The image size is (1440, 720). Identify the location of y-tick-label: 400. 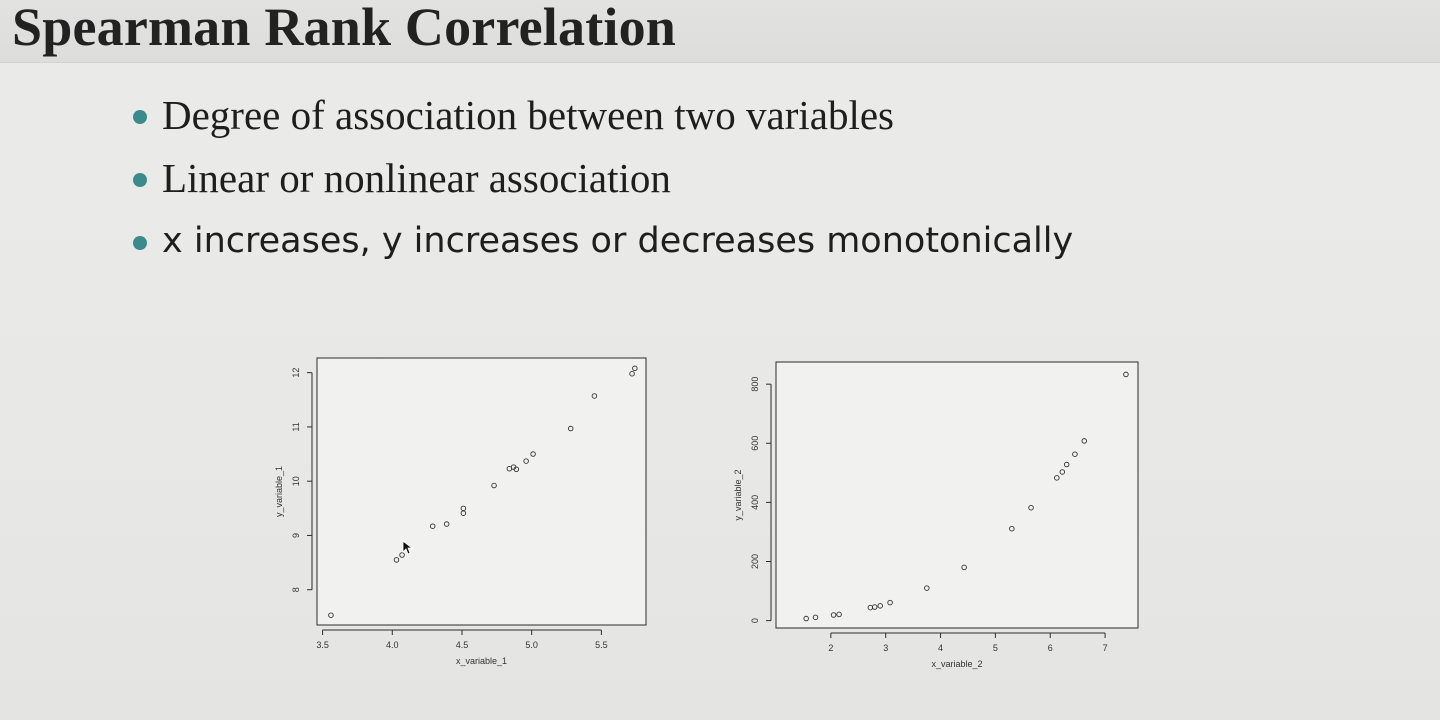
(755, 502).